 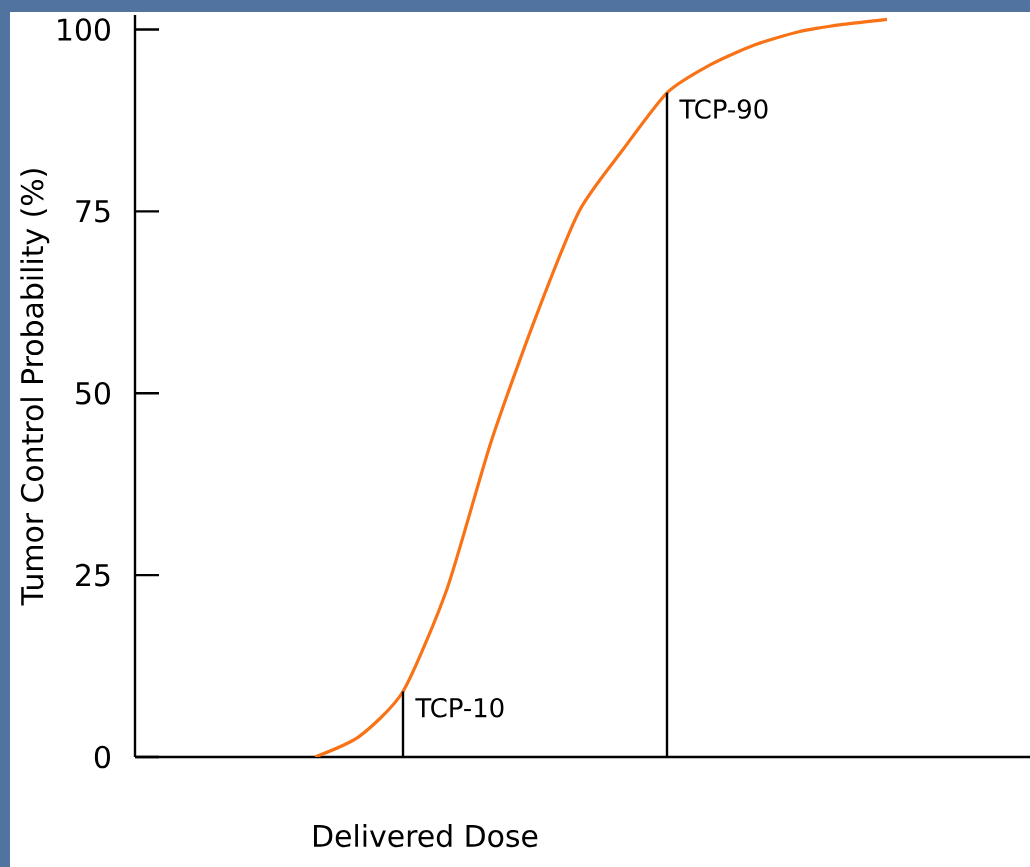 I want to click on annotation: TCP-10, so click(x=459, y=707).